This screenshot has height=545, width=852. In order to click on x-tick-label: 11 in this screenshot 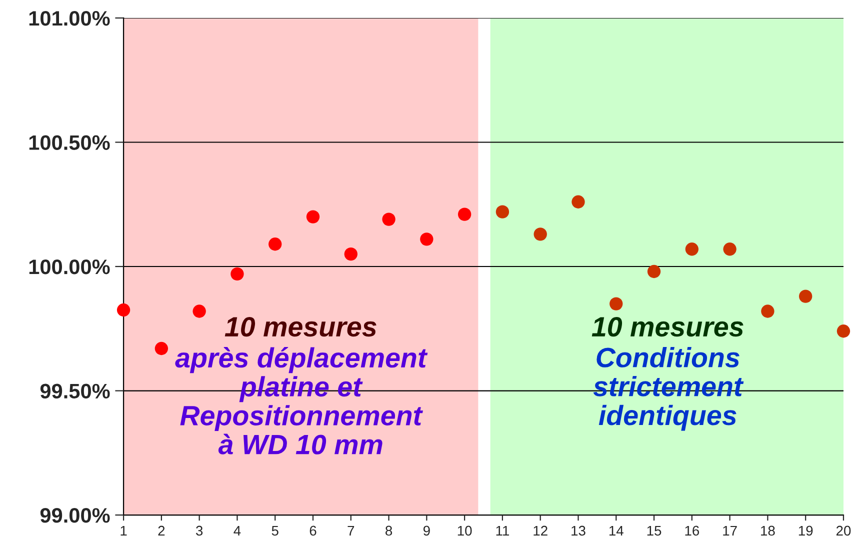, I will do `click(502, 531)`.